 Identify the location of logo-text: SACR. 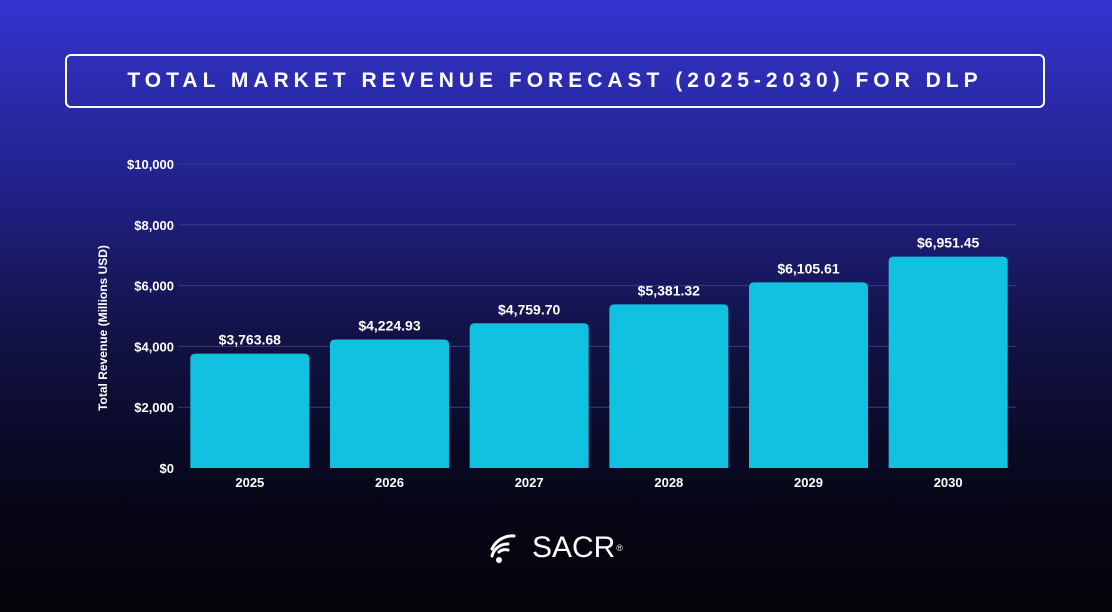
(574, 547).